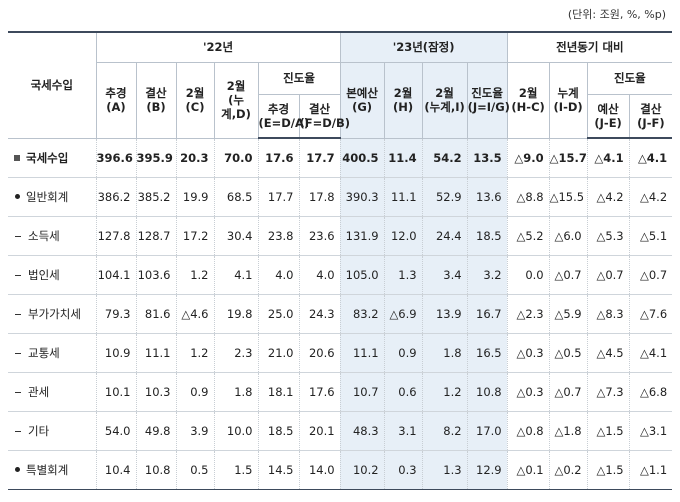 This screenshot has height=502, width=680. I want to click on header-text: (G), so click(362, 107).